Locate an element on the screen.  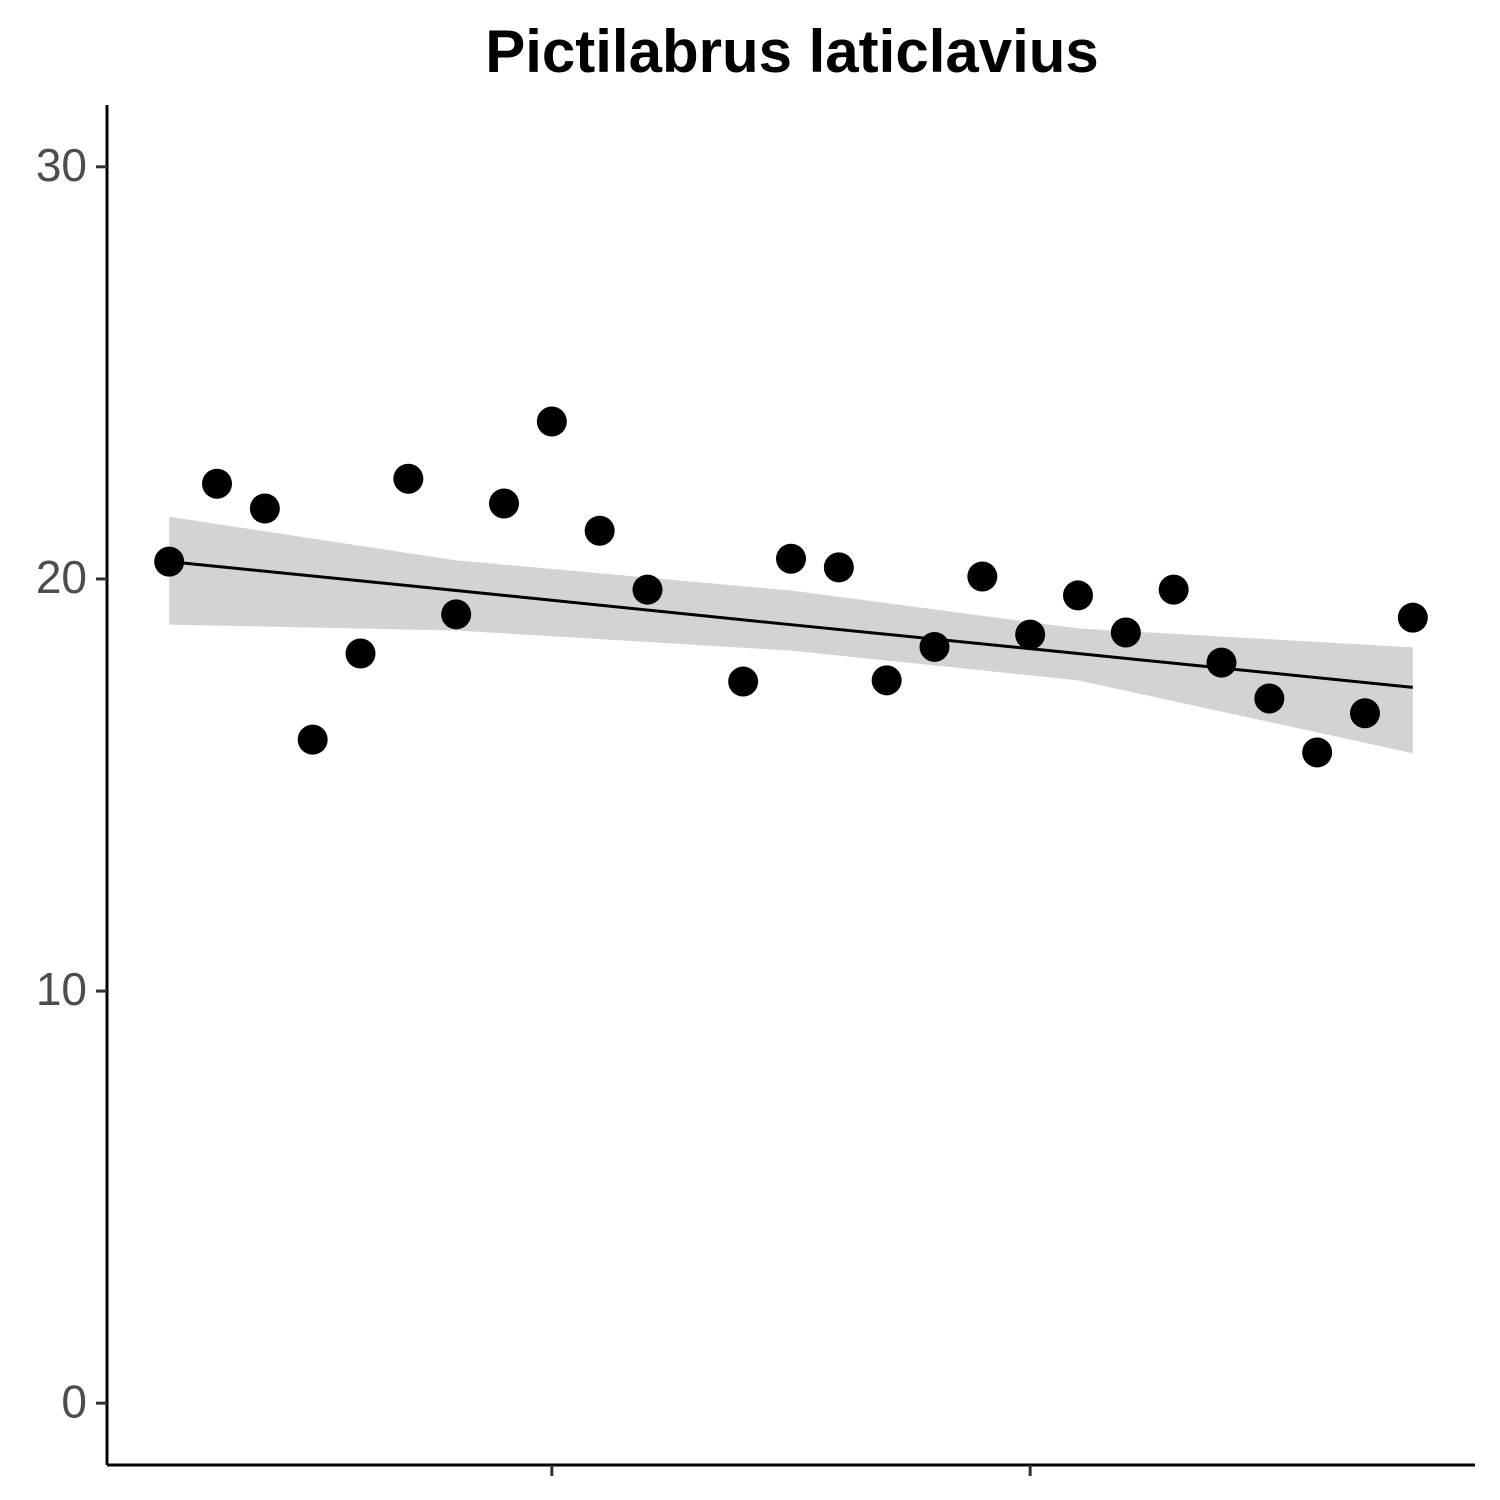
y-tick-label: 0 is located at coordinates (74, 1401).